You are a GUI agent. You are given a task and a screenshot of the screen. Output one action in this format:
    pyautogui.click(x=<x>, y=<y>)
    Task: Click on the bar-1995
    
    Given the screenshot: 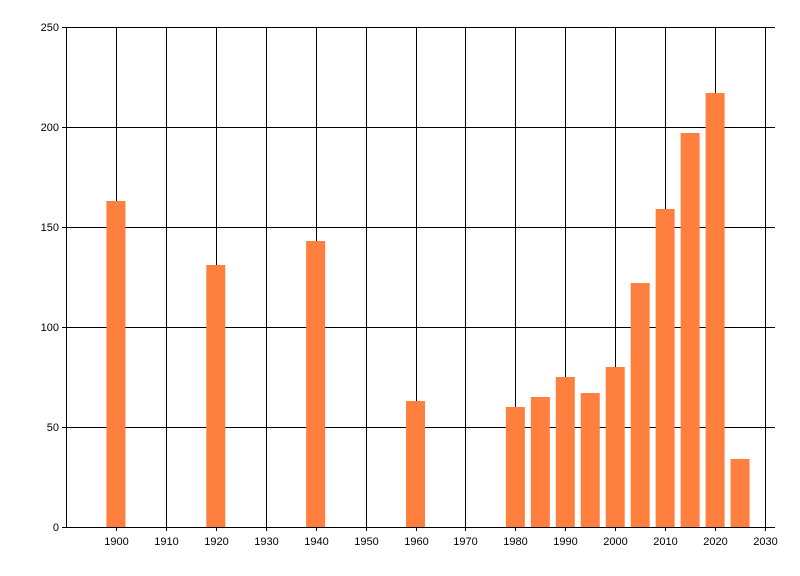 What is the action you would take?
    pyautogui.click(x=590, y=460)
    